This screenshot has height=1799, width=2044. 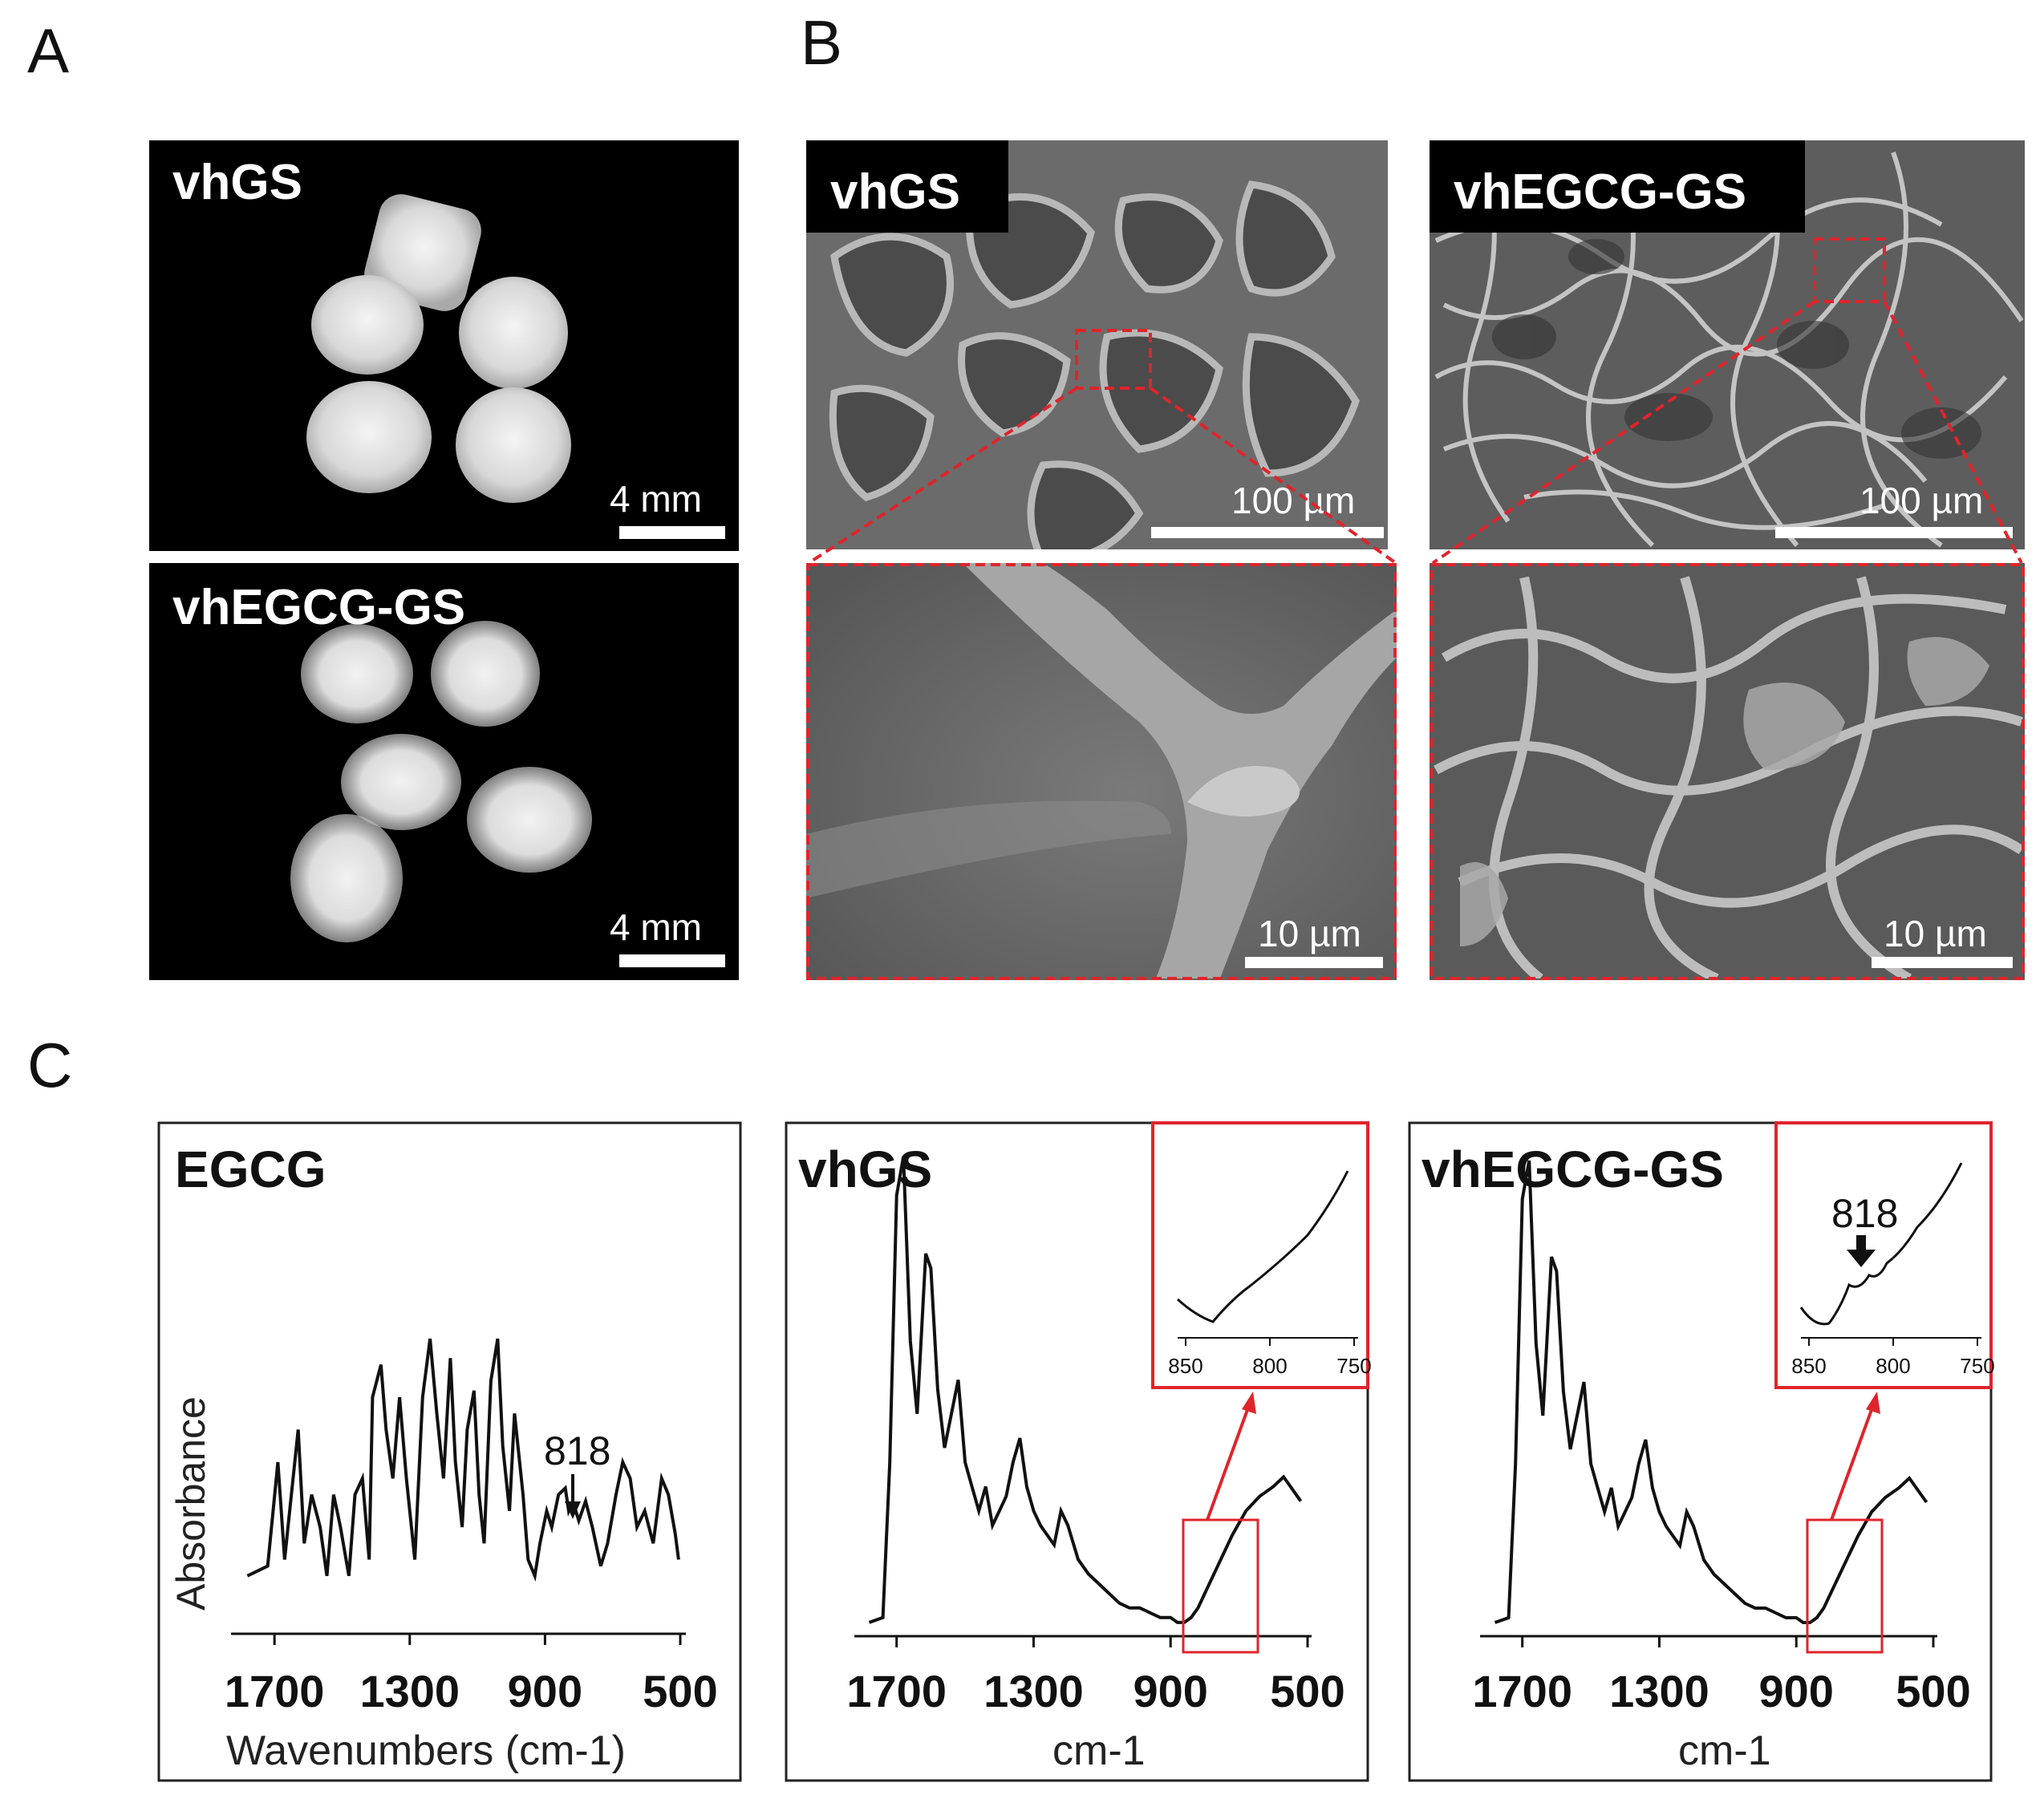 I want to click on photo-title-vhgs: vhGS, so click(x=237, y=182).